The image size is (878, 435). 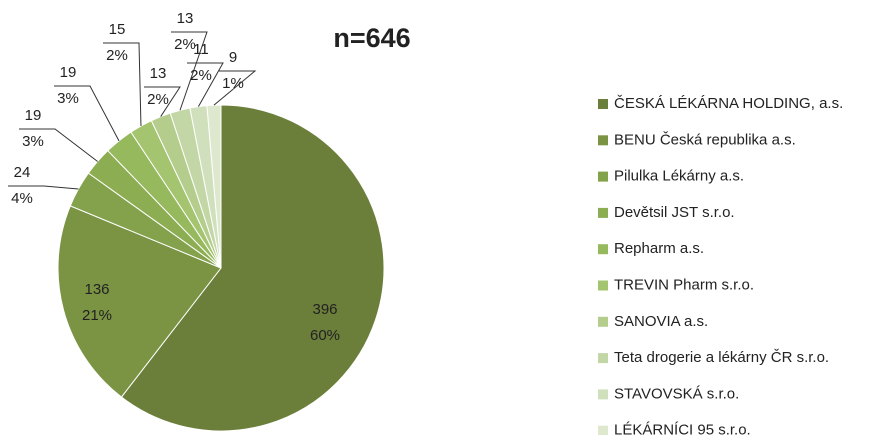 What do you see at coordinates (705, 139) in the screenshot?
I see `legend-label: BENU Česká republika a.s.` at bounding box center [705, 139].